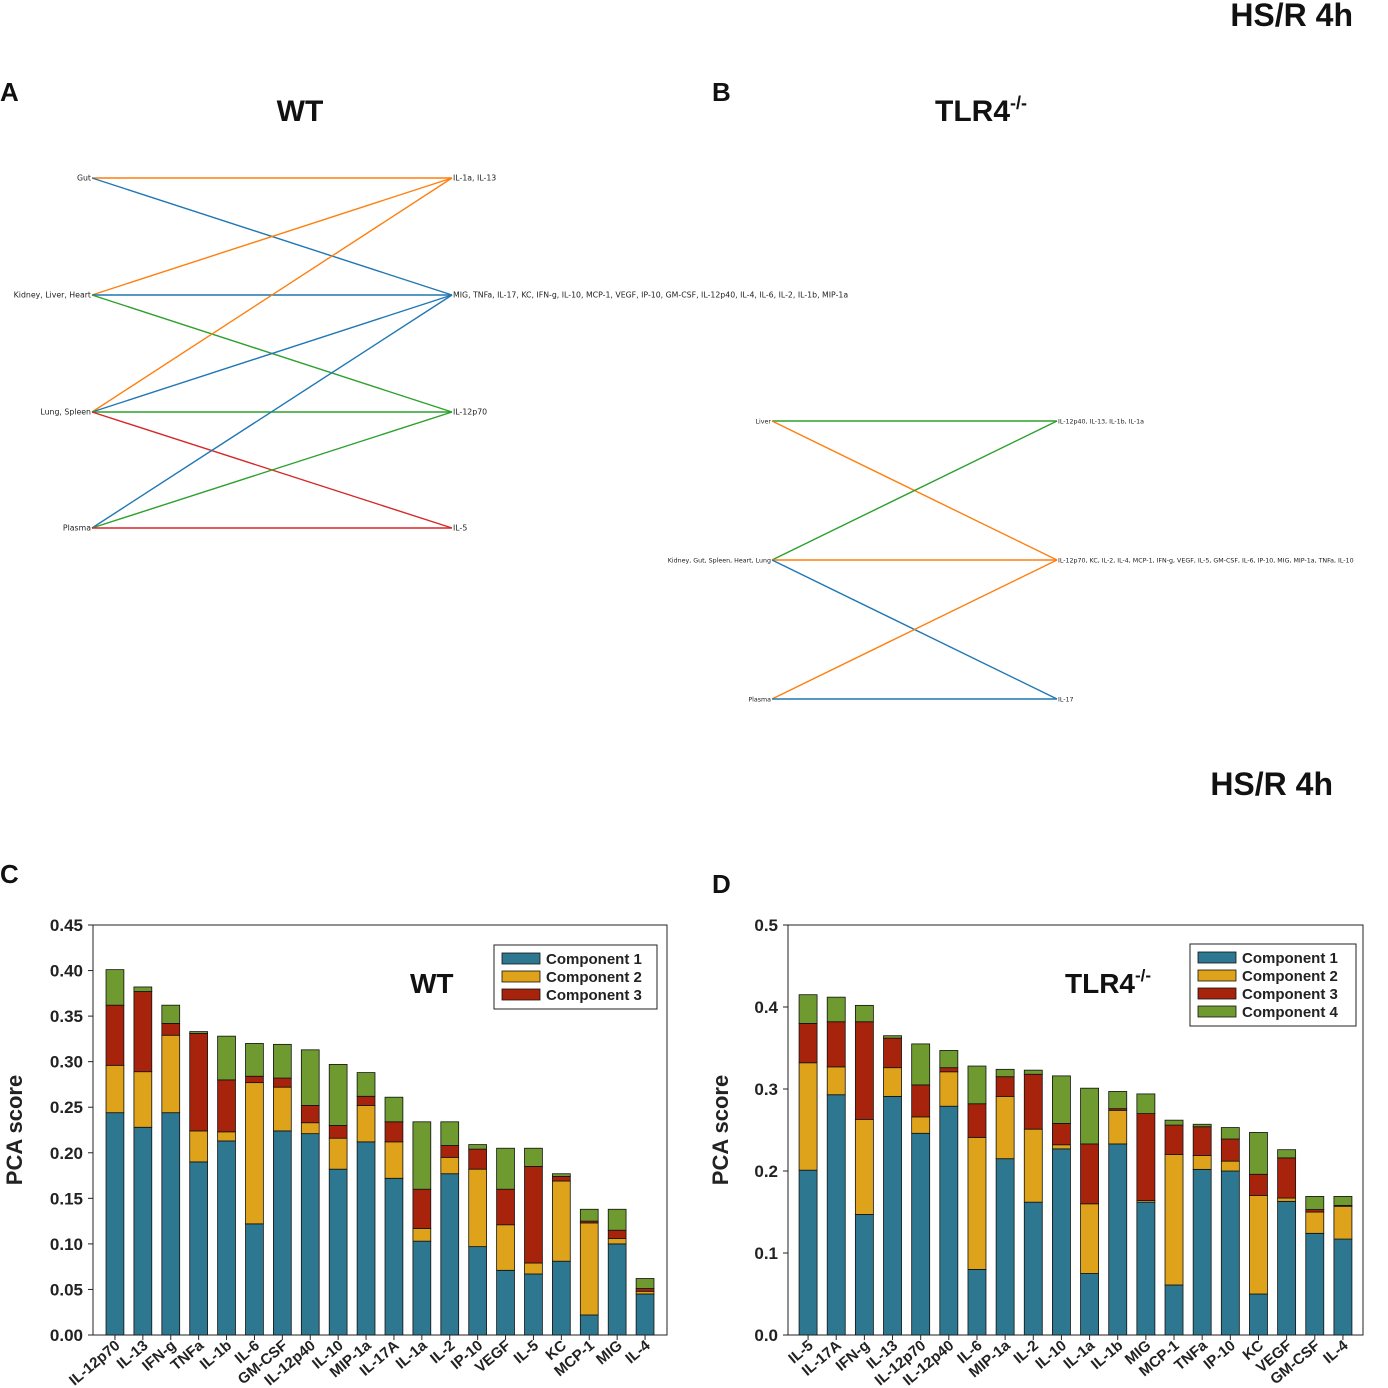  Describe the element at coordinates (143, 989) in the screenshot. I see `chart-c-bar-IL-13-s4` at that location.